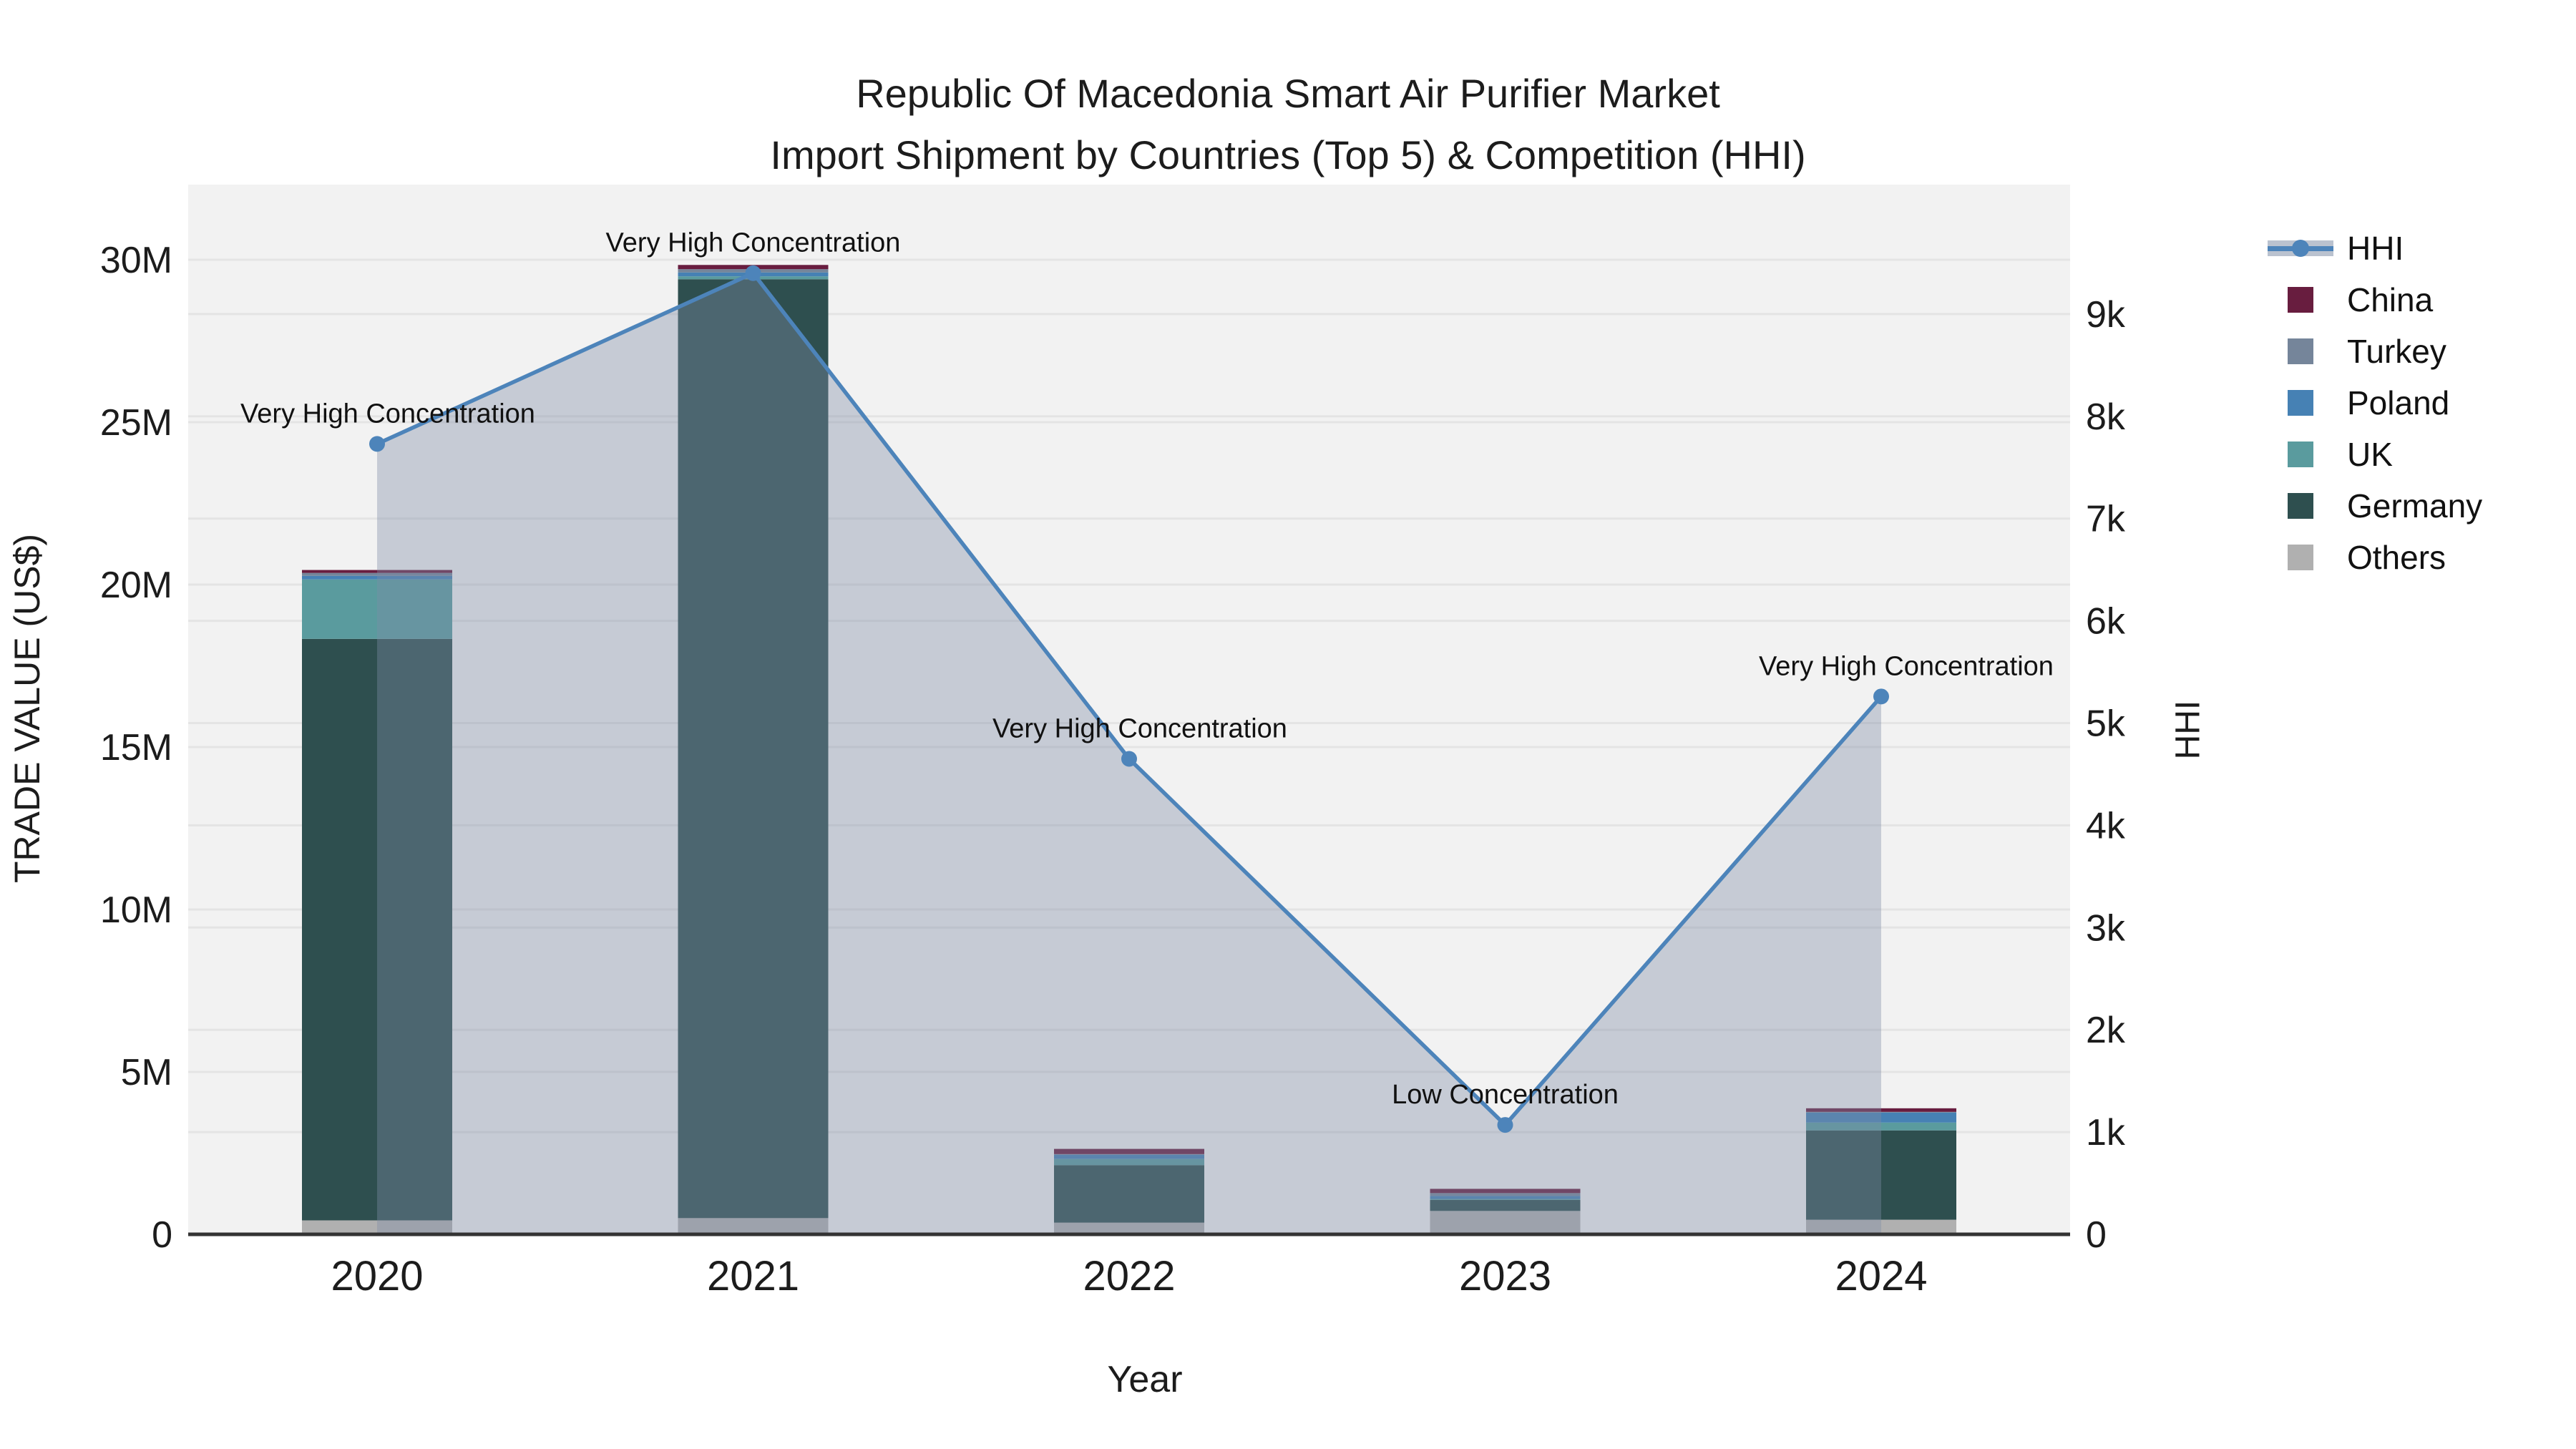 The image size is (2576, 1449). What do you see at coordinates (1505, 1276) in the screenshot?
I see `x-tick-2023: 2023` at bounding box center [1505, 1276].